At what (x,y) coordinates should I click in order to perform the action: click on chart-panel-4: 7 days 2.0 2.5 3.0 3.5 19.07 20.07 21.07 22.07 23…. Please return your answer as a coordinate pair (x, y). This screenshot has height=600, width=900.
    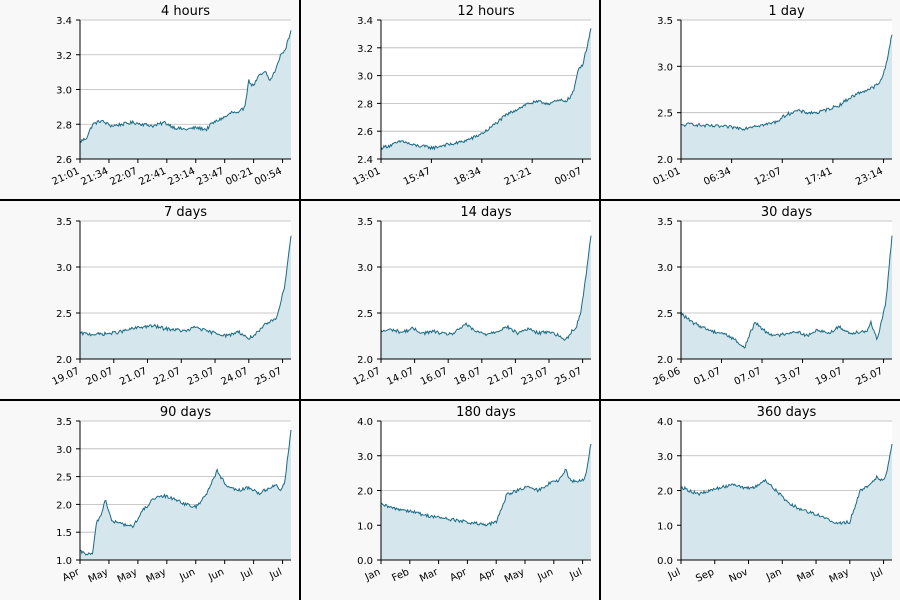
    Looking at the image, I should click on (149, 300).